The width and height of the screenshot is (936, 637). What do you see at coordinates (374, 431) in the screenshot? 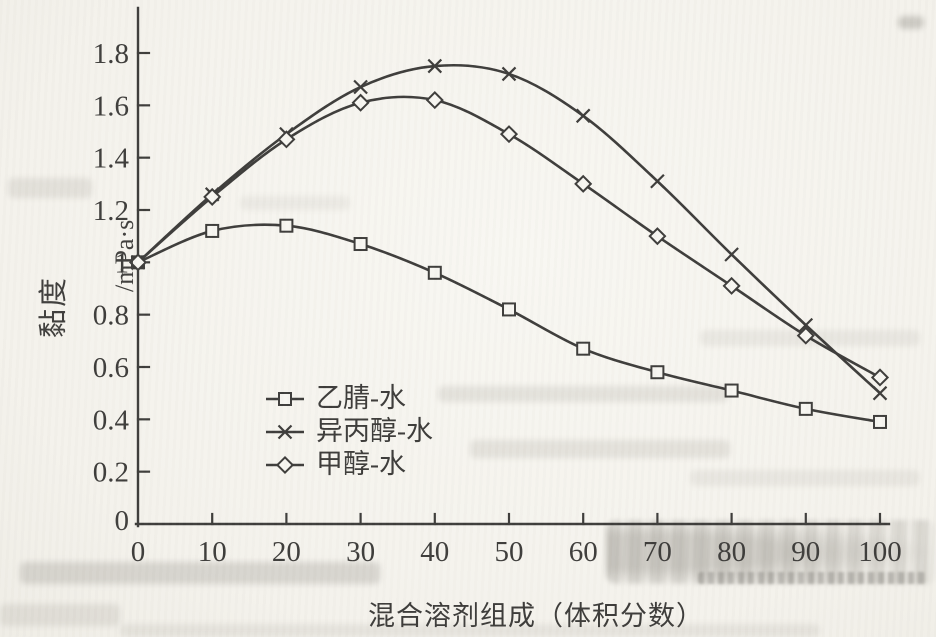
I see `legend-label: 异丙醇-水` at bounding box center [374, 431].